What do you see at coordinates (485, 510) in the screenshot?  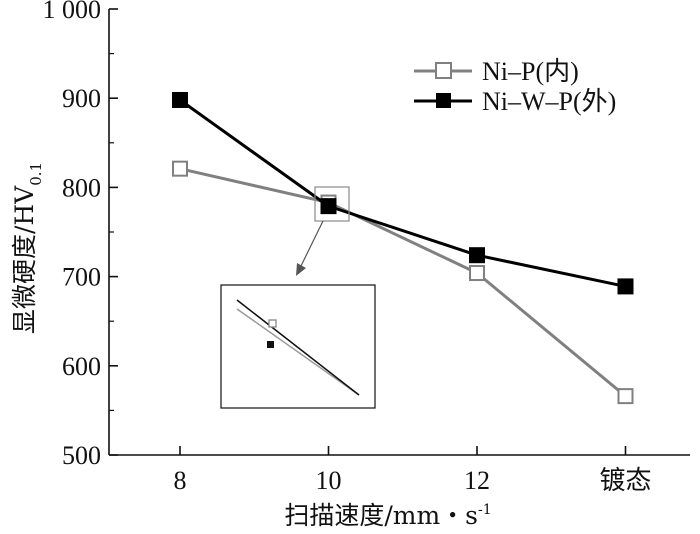 I see `x-axis-title-sup: -1` at bounding box center [485, 510].